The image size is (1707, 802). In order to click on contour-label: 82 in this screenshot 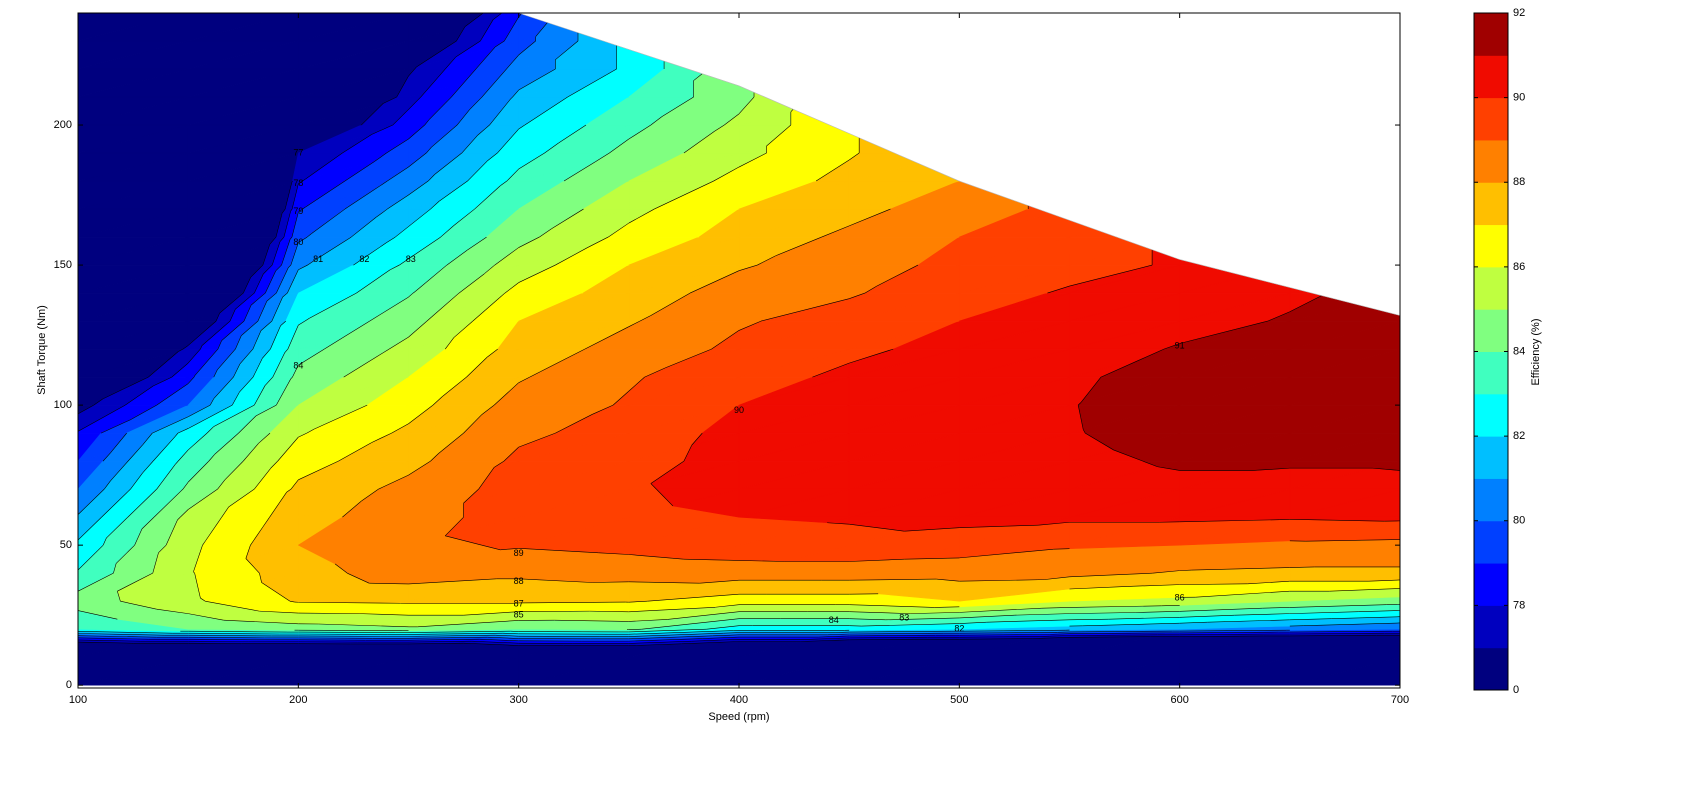, I will do `click(959, 629)`.